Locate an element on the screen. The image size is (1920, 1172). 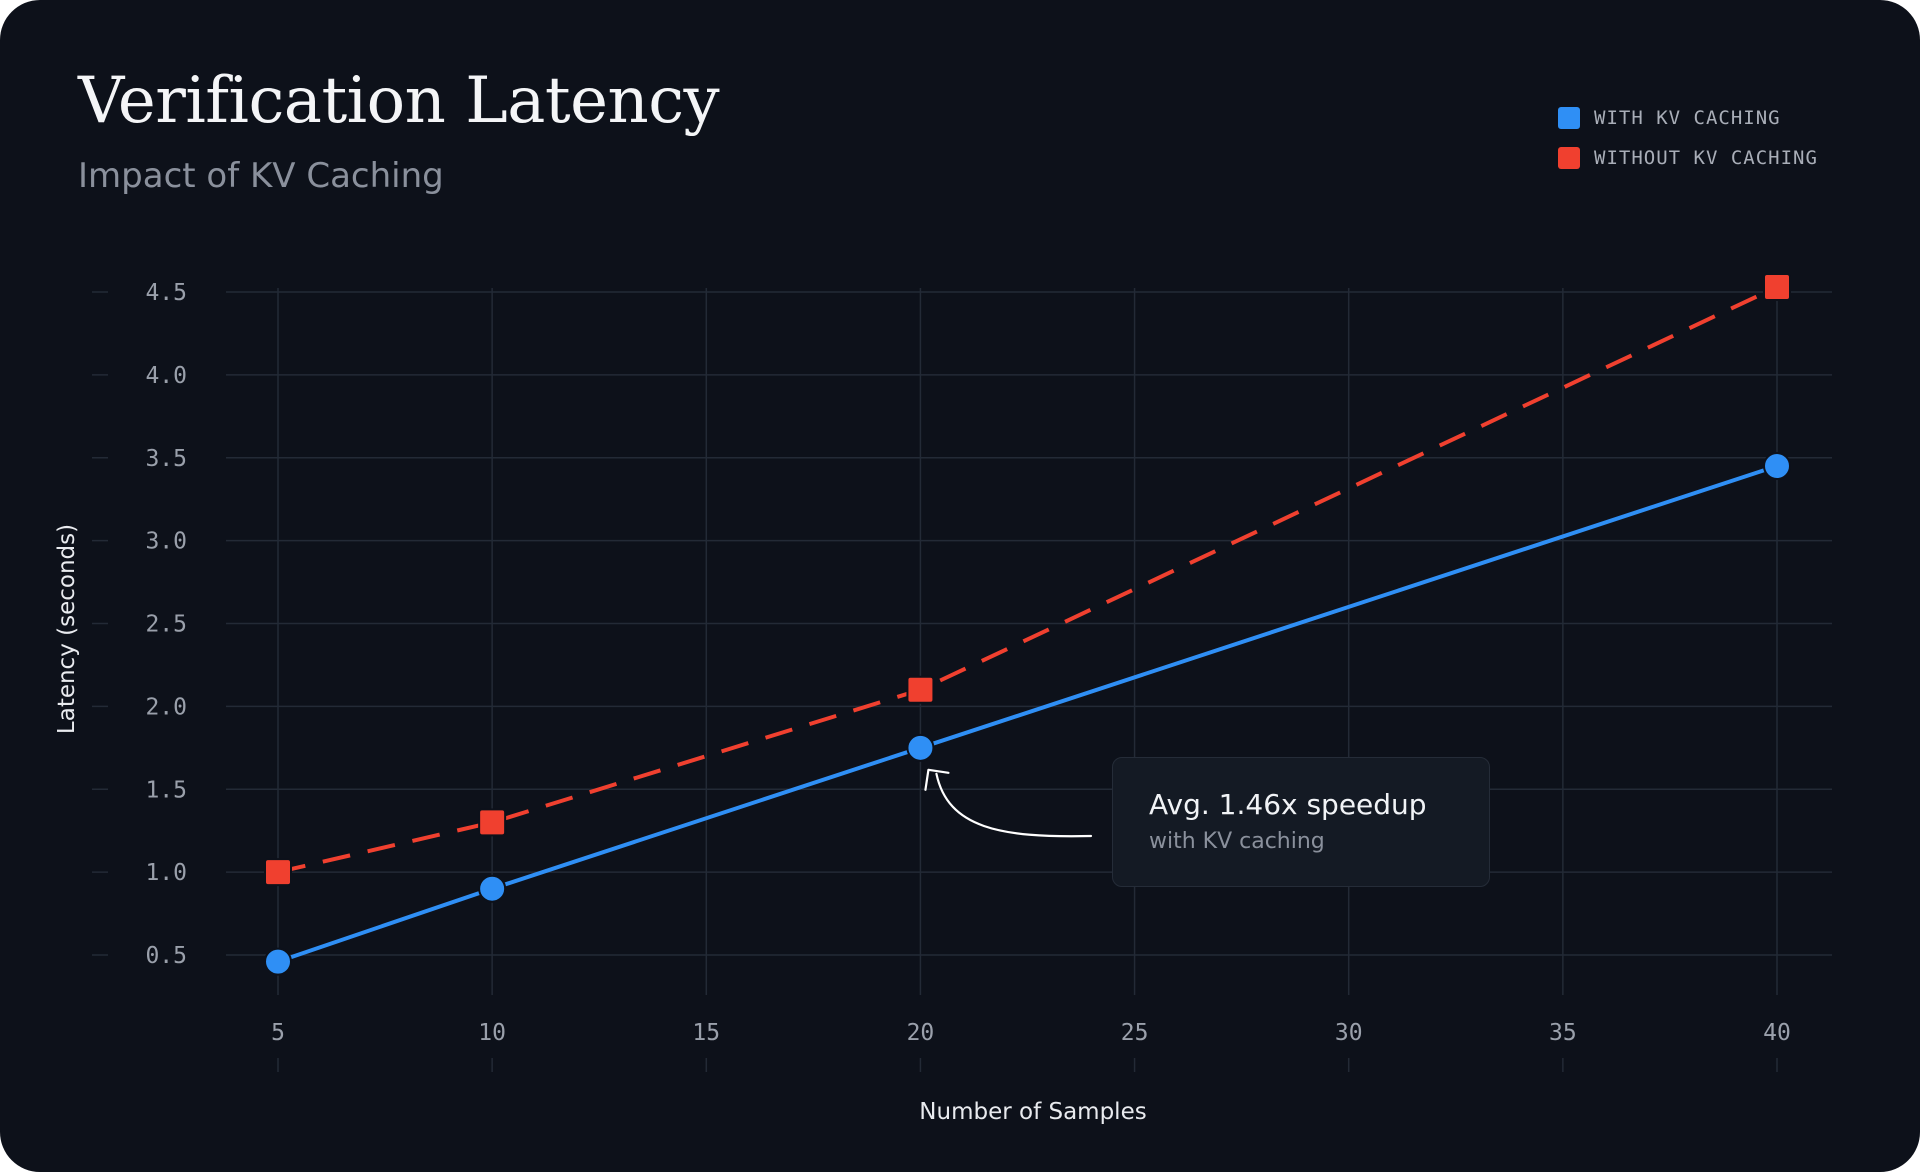
legend-label-with-kv-caching: WITH KV CACHING is located at coordinates (1687, 118).